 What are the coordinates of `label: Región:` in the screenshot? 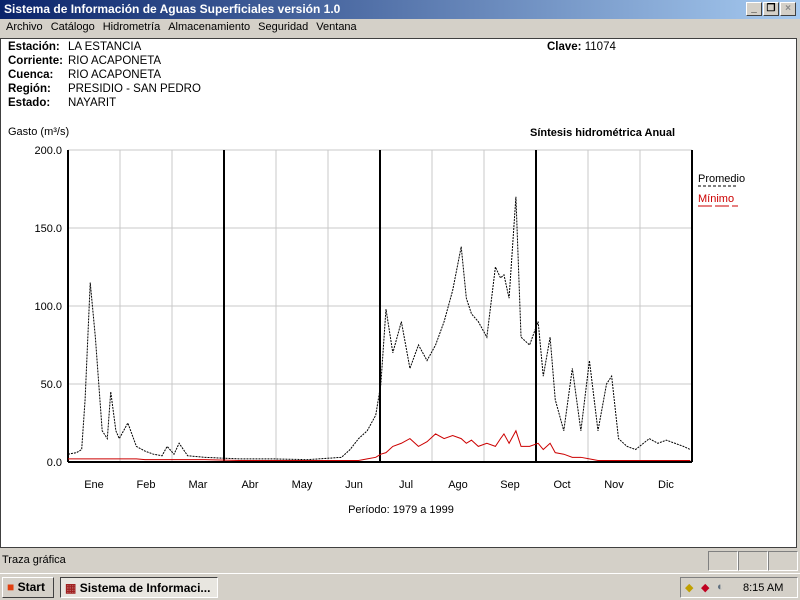 It's located at (29, 89).